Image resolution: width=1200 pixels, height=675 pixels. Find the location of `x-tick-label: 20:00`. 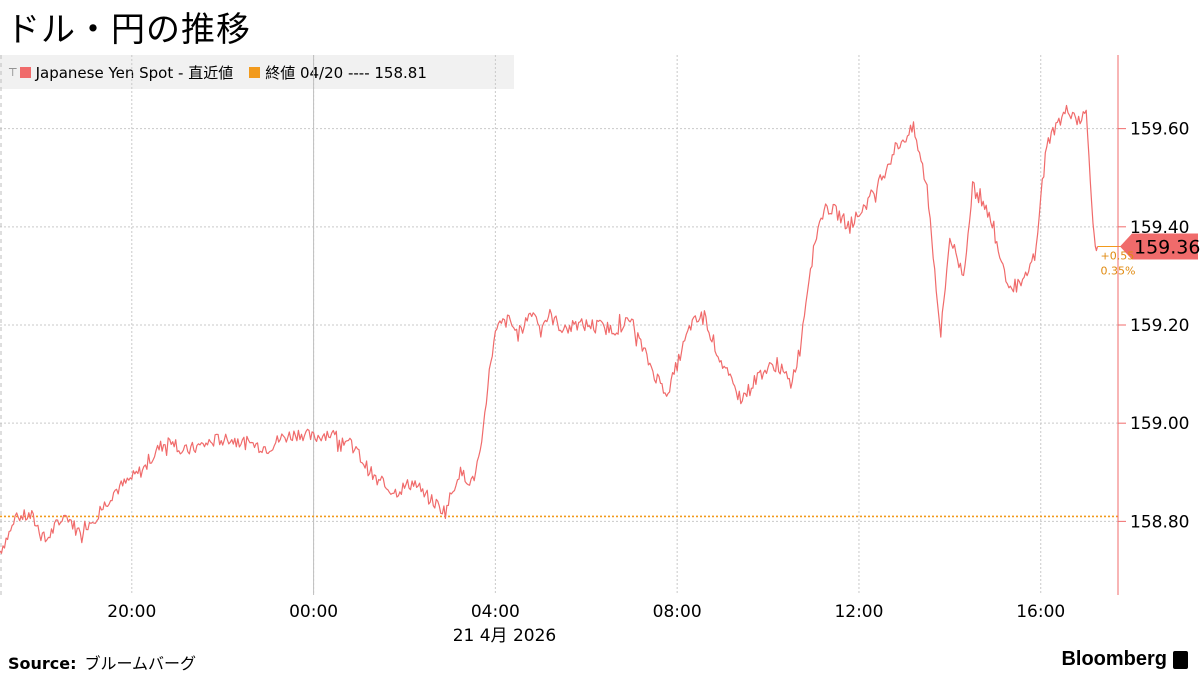

x-tick-label: 20:00 is located at coordinates (131, 612).